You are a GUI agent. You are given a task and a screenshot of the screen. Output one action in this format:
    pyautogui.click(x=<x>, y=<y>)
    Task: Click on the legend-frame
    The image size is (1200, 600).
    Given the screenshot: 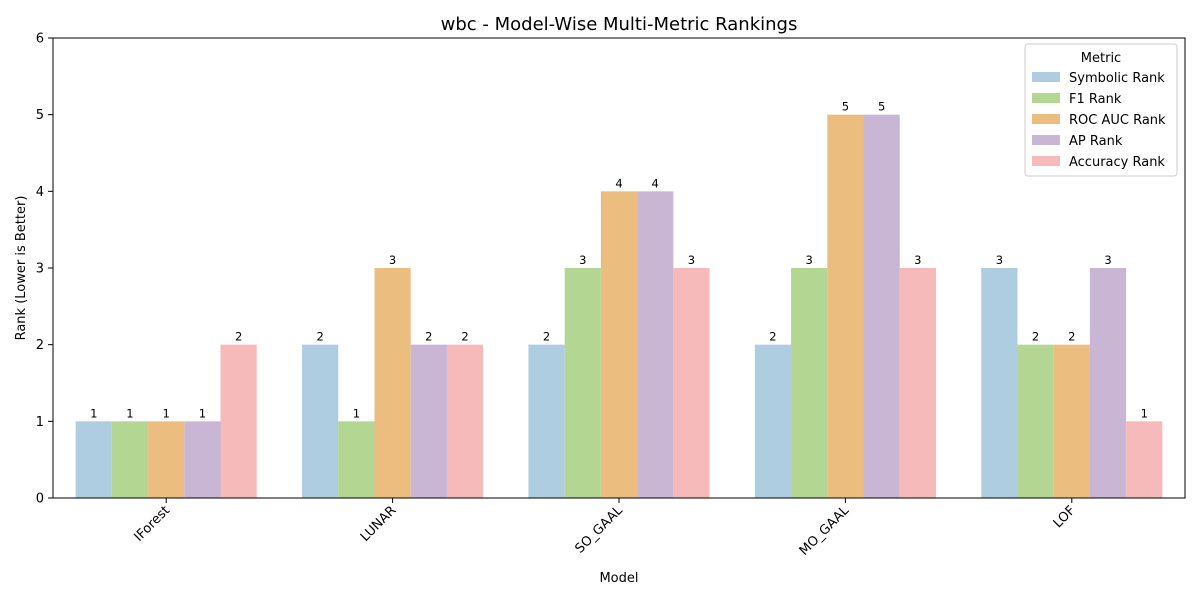 What is the action you would take?
    pyautogui.click(x=1101, y=110)
    